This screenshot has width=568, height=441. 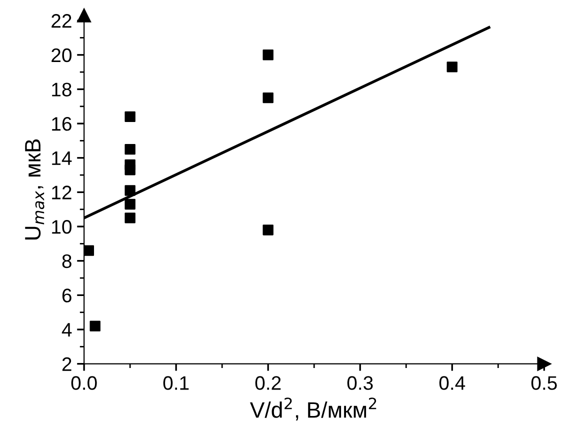 I want to click on y-tick-label: 12, so click(x=62, y=193).